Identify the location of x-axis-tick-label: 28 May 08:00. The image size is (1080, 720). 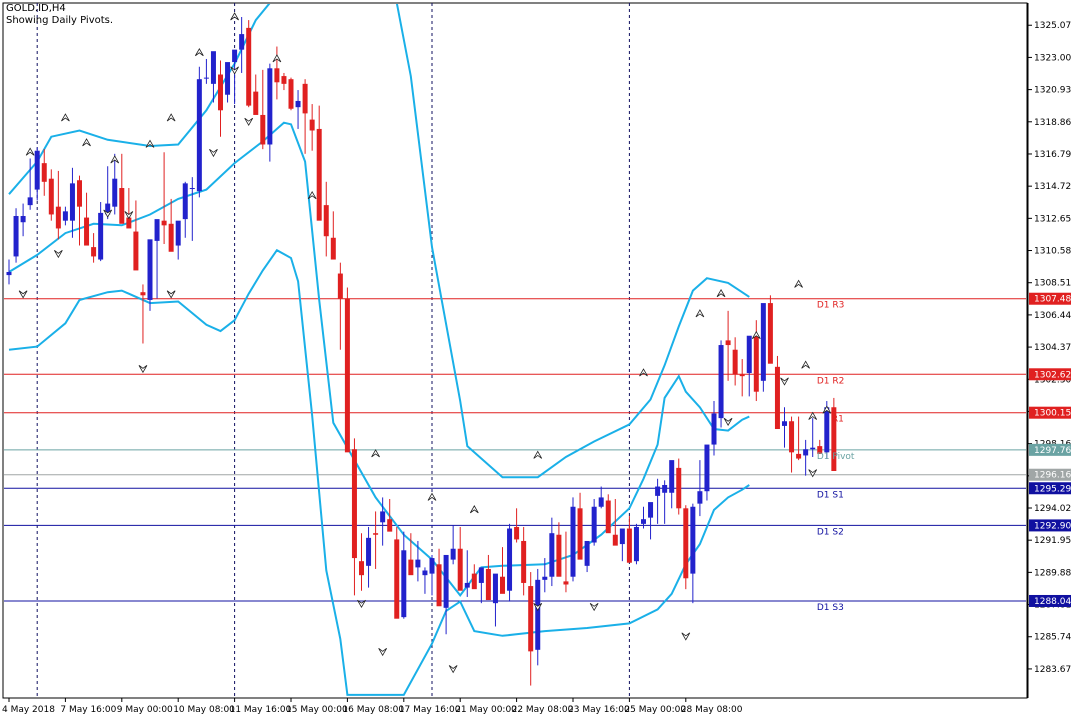
(712, 710).